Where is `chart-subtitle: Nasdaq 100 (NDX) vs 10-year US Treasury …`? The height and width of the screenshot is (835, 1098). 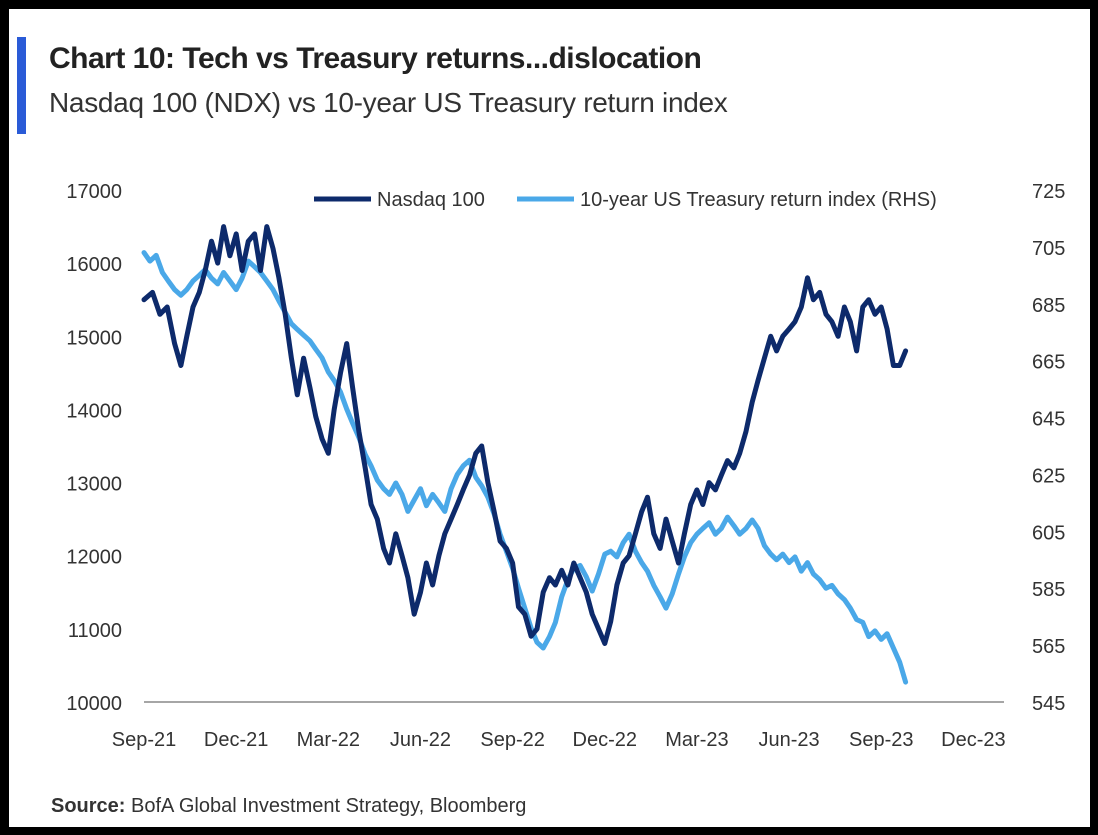 chart-subtitle: Nasdaq 100 (NDX) vs 10-year US Treasury … is located at coordinates (388, 102).